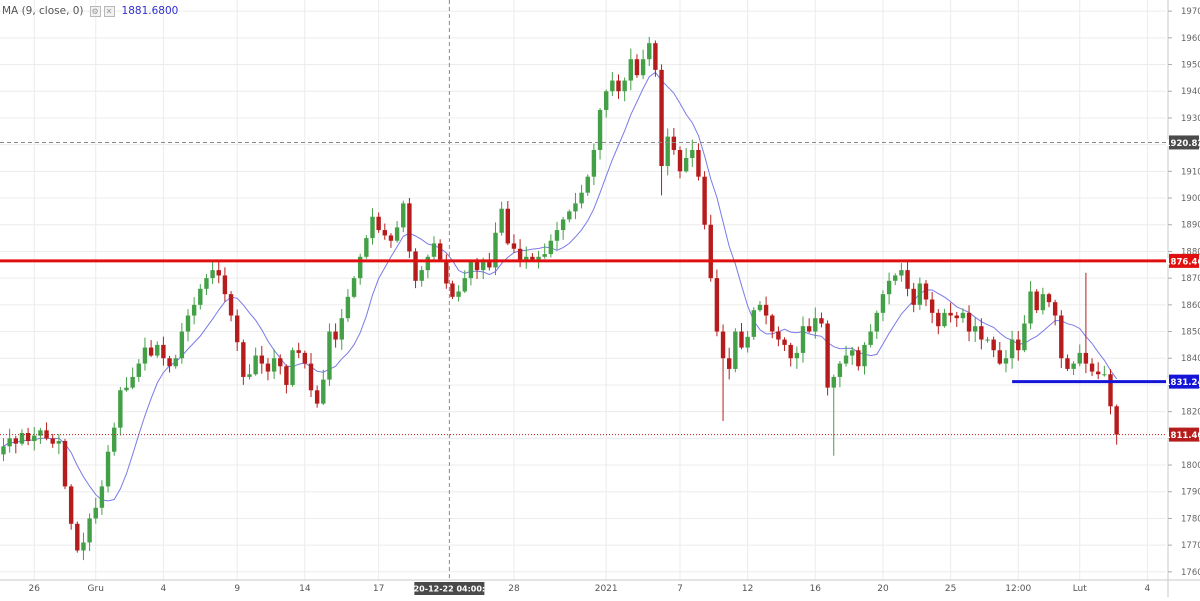  I want to click on x-tick-label: 14, so click(305, 589).